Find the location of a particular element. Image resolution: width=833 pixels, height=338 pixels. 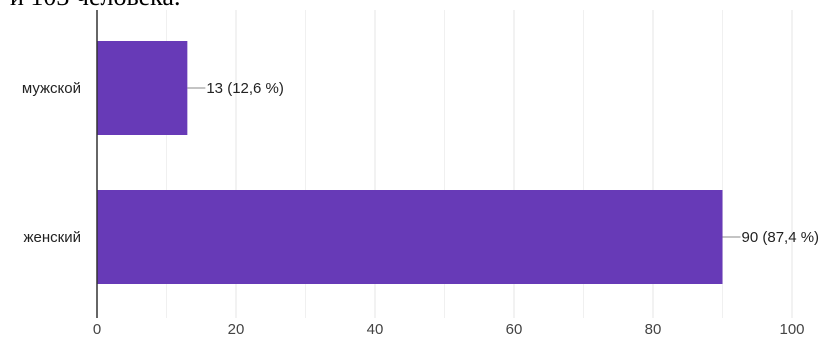

x-tick-label: 60 is located at coordinates (514, 329).